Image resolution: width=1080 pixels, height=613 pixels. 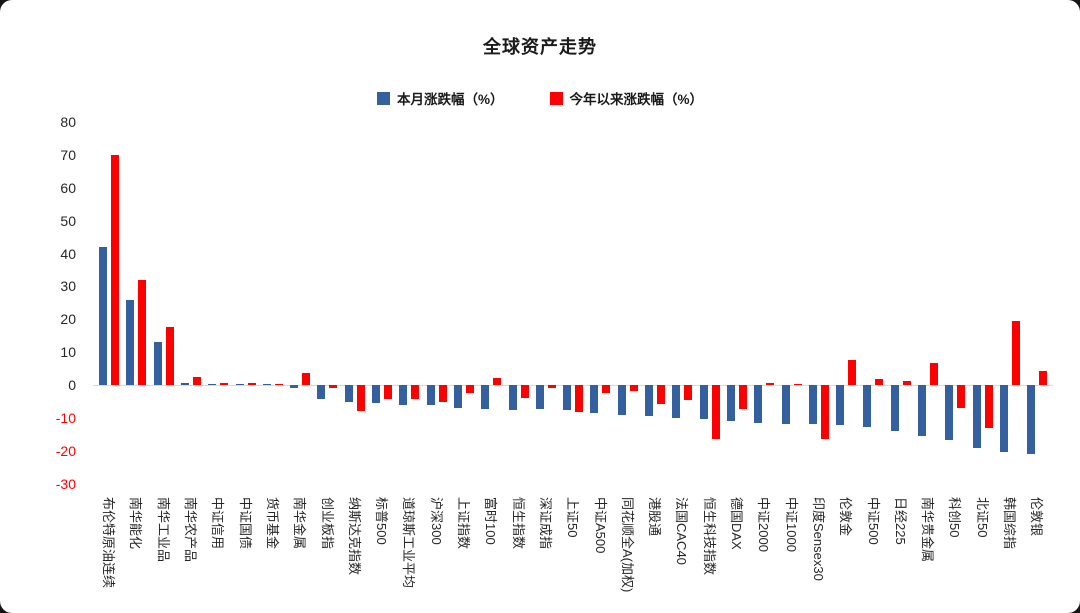 What do you see at coordinates (491, 521) in the screenshot?
I see `x-axis-label: 富时100` at bounding box center [491, 521].